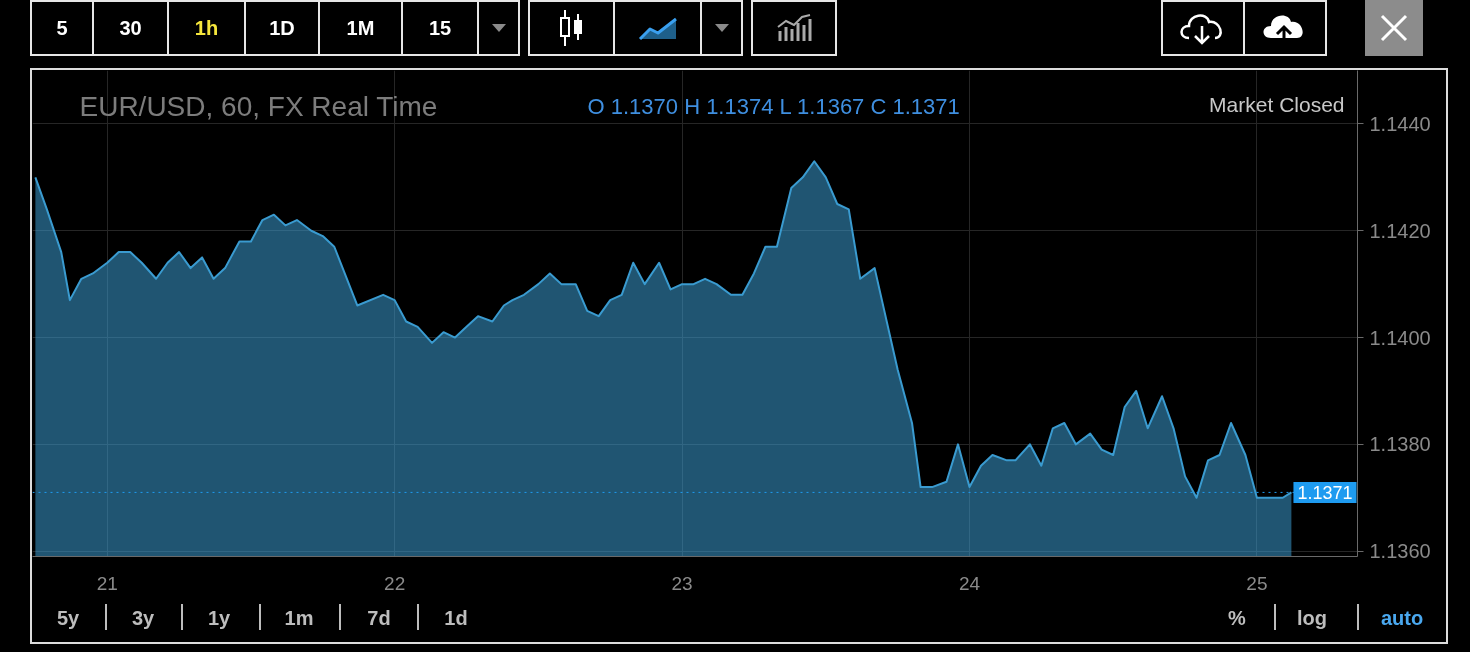 The image size is (1470, 652). Describe the element at coordinates (969, 583) in the screenshot. I see `x-tick-label: 24` at that location.